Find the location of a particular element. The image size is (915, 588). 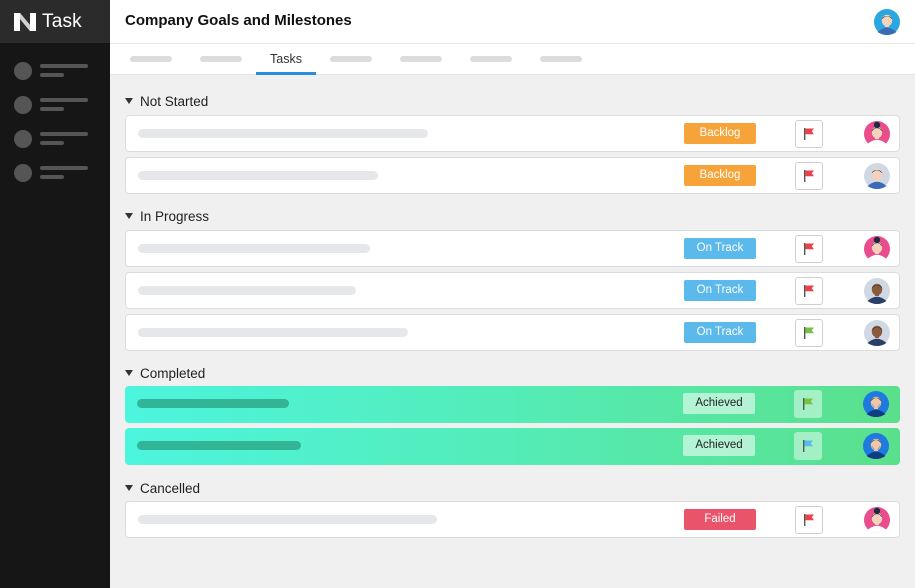

tab-tasks-label: Tasks is located at coordinates (286, 59).